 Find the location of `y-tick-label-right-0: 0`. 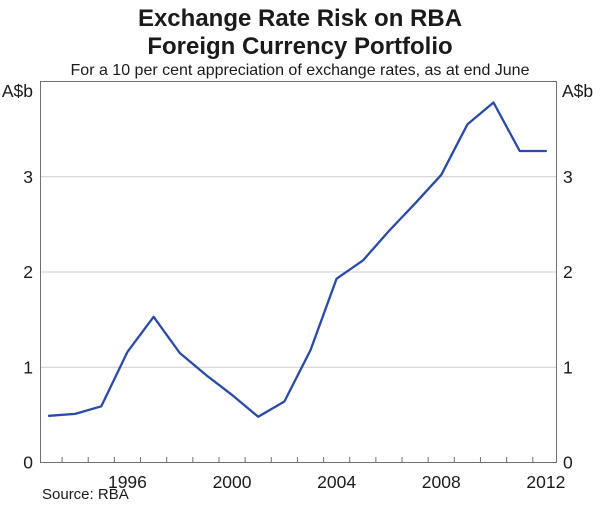

y-tick-label-right-0: 0 is located at coordinates (568, 463).